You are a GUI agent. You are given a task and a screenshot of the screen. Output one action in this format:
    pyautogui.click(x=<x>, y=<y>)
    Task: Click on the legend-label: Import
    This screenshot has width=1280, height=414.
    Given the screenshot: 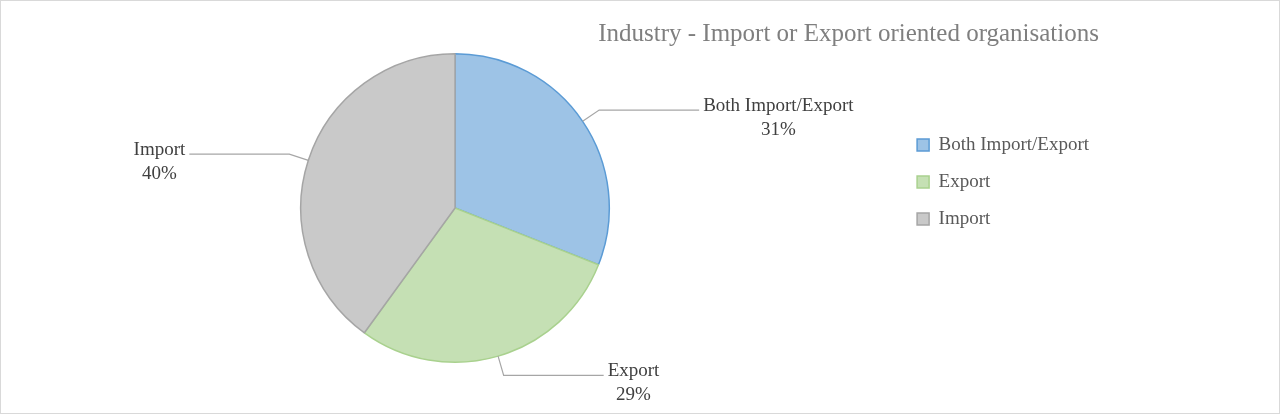 What is the action you would take?
    pyautogui.click(x=965, y=217)
    